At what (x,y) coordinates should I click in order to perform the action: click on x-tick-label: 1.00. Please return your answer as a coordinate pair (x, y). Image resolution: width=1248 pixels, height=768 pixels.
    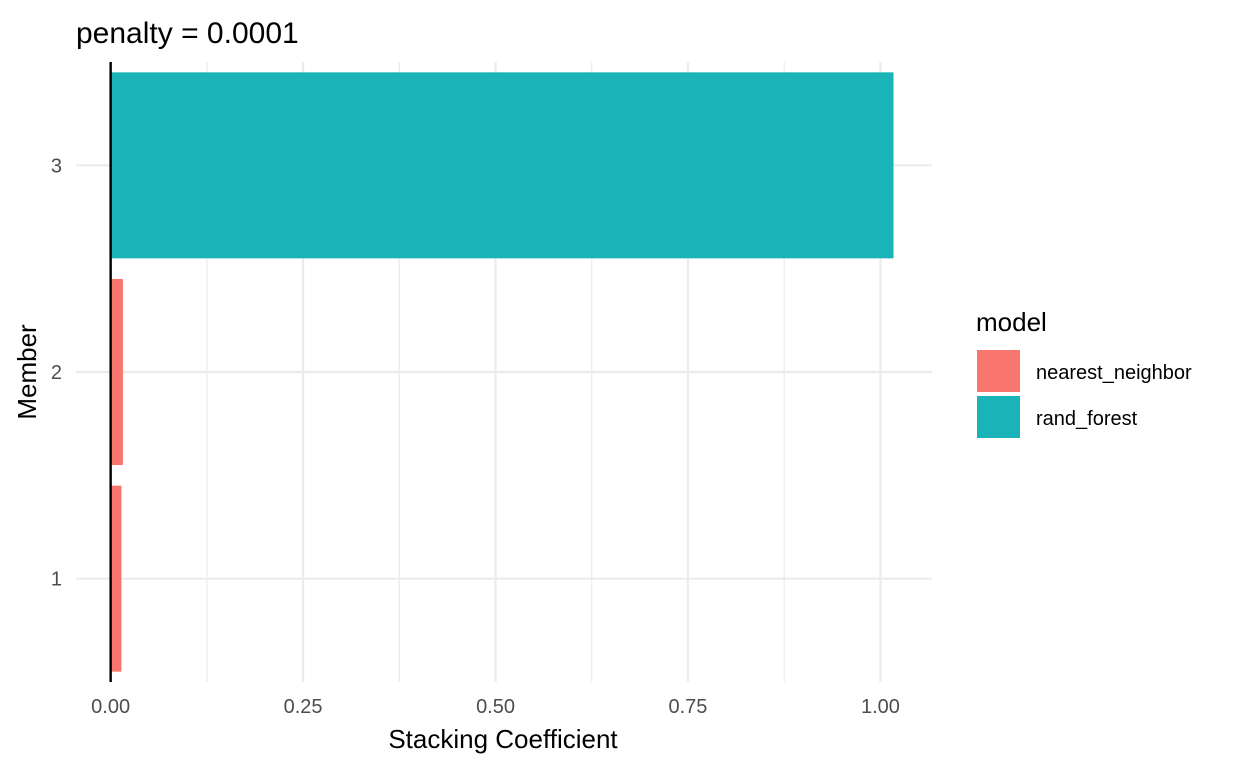
    Looking at the image, I should click on (880, 707).